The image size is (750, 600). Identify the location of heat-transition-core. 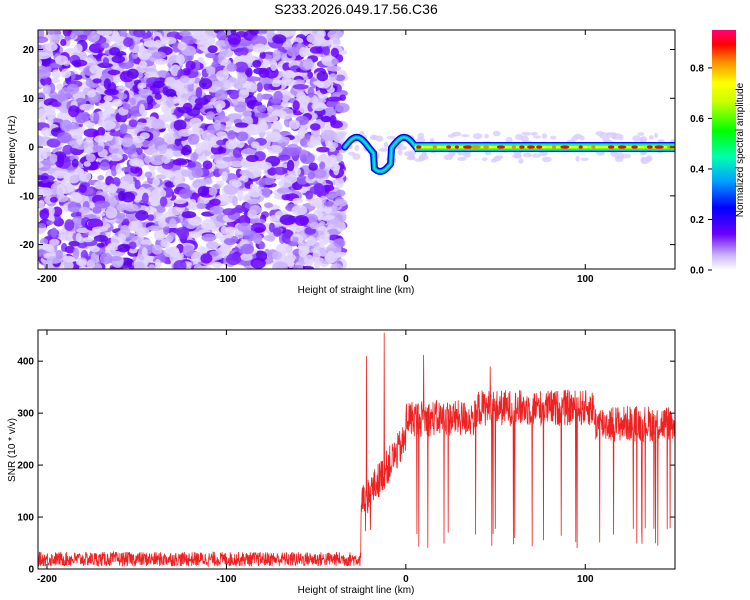
(381, 154).